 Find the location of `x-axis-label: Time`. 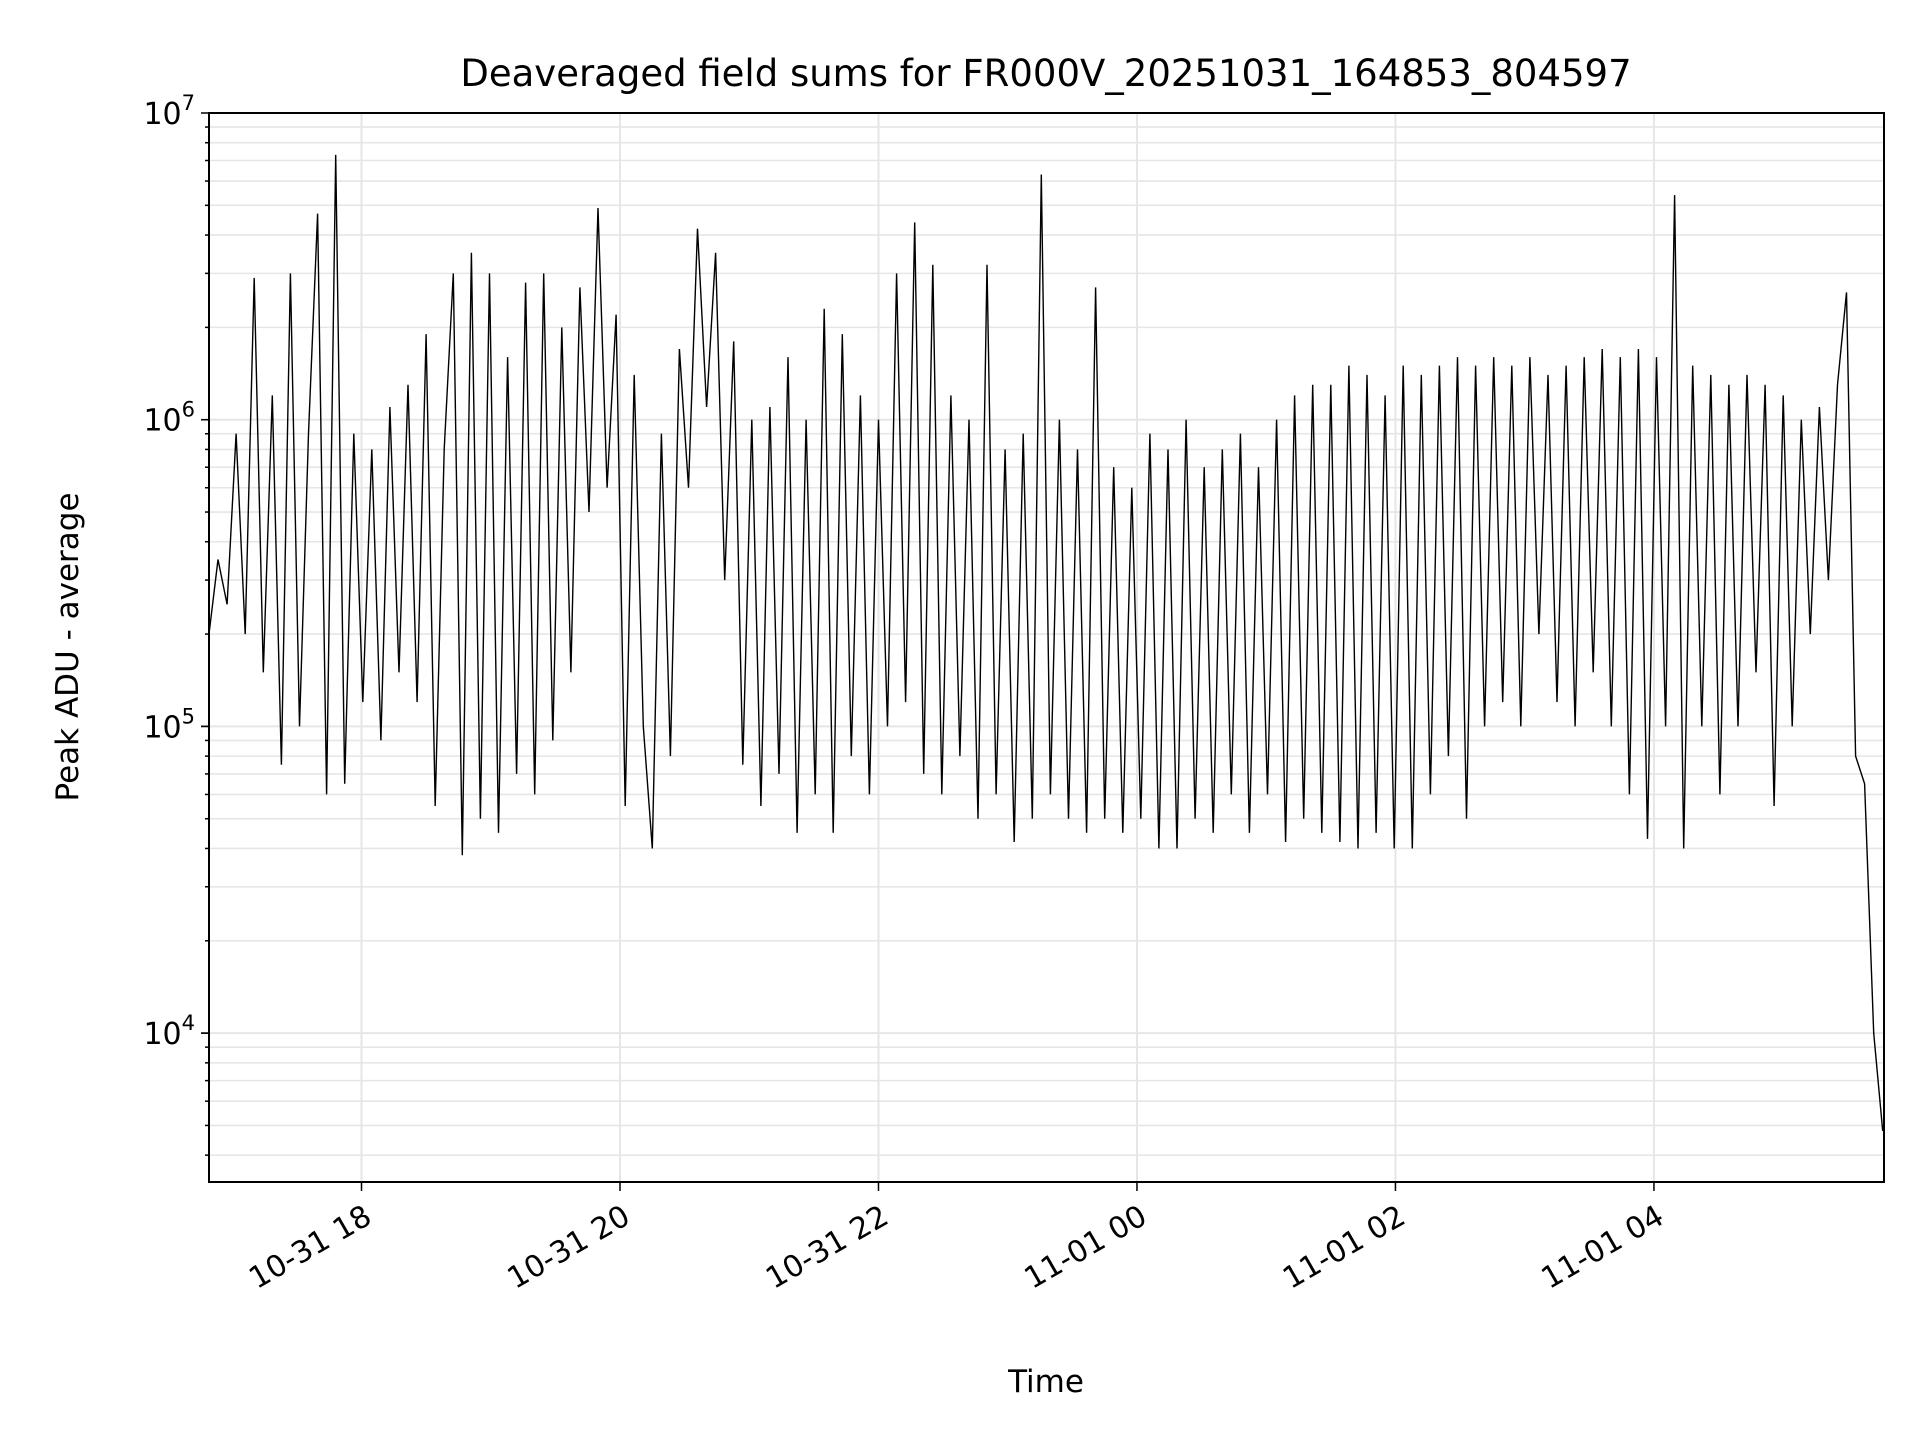

x-axis-label: Time is located at coordinates (1045, 1382).